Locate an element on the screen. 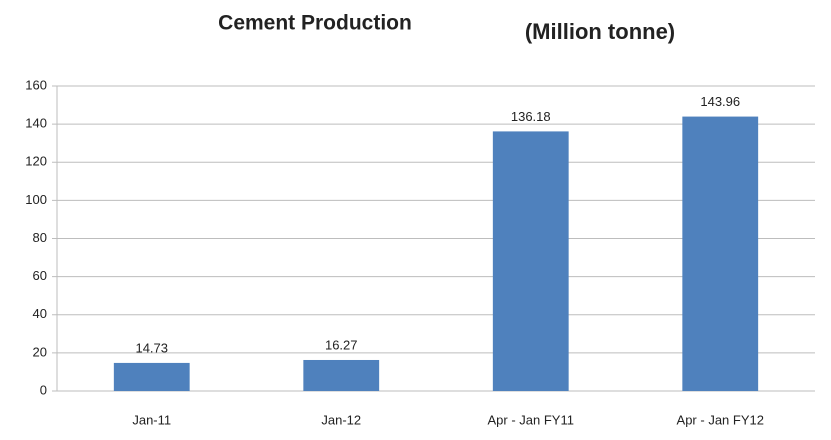 The height and width of the screenshot is (440, 831). data-label: 143.96 is located at coordinates (720, 101).